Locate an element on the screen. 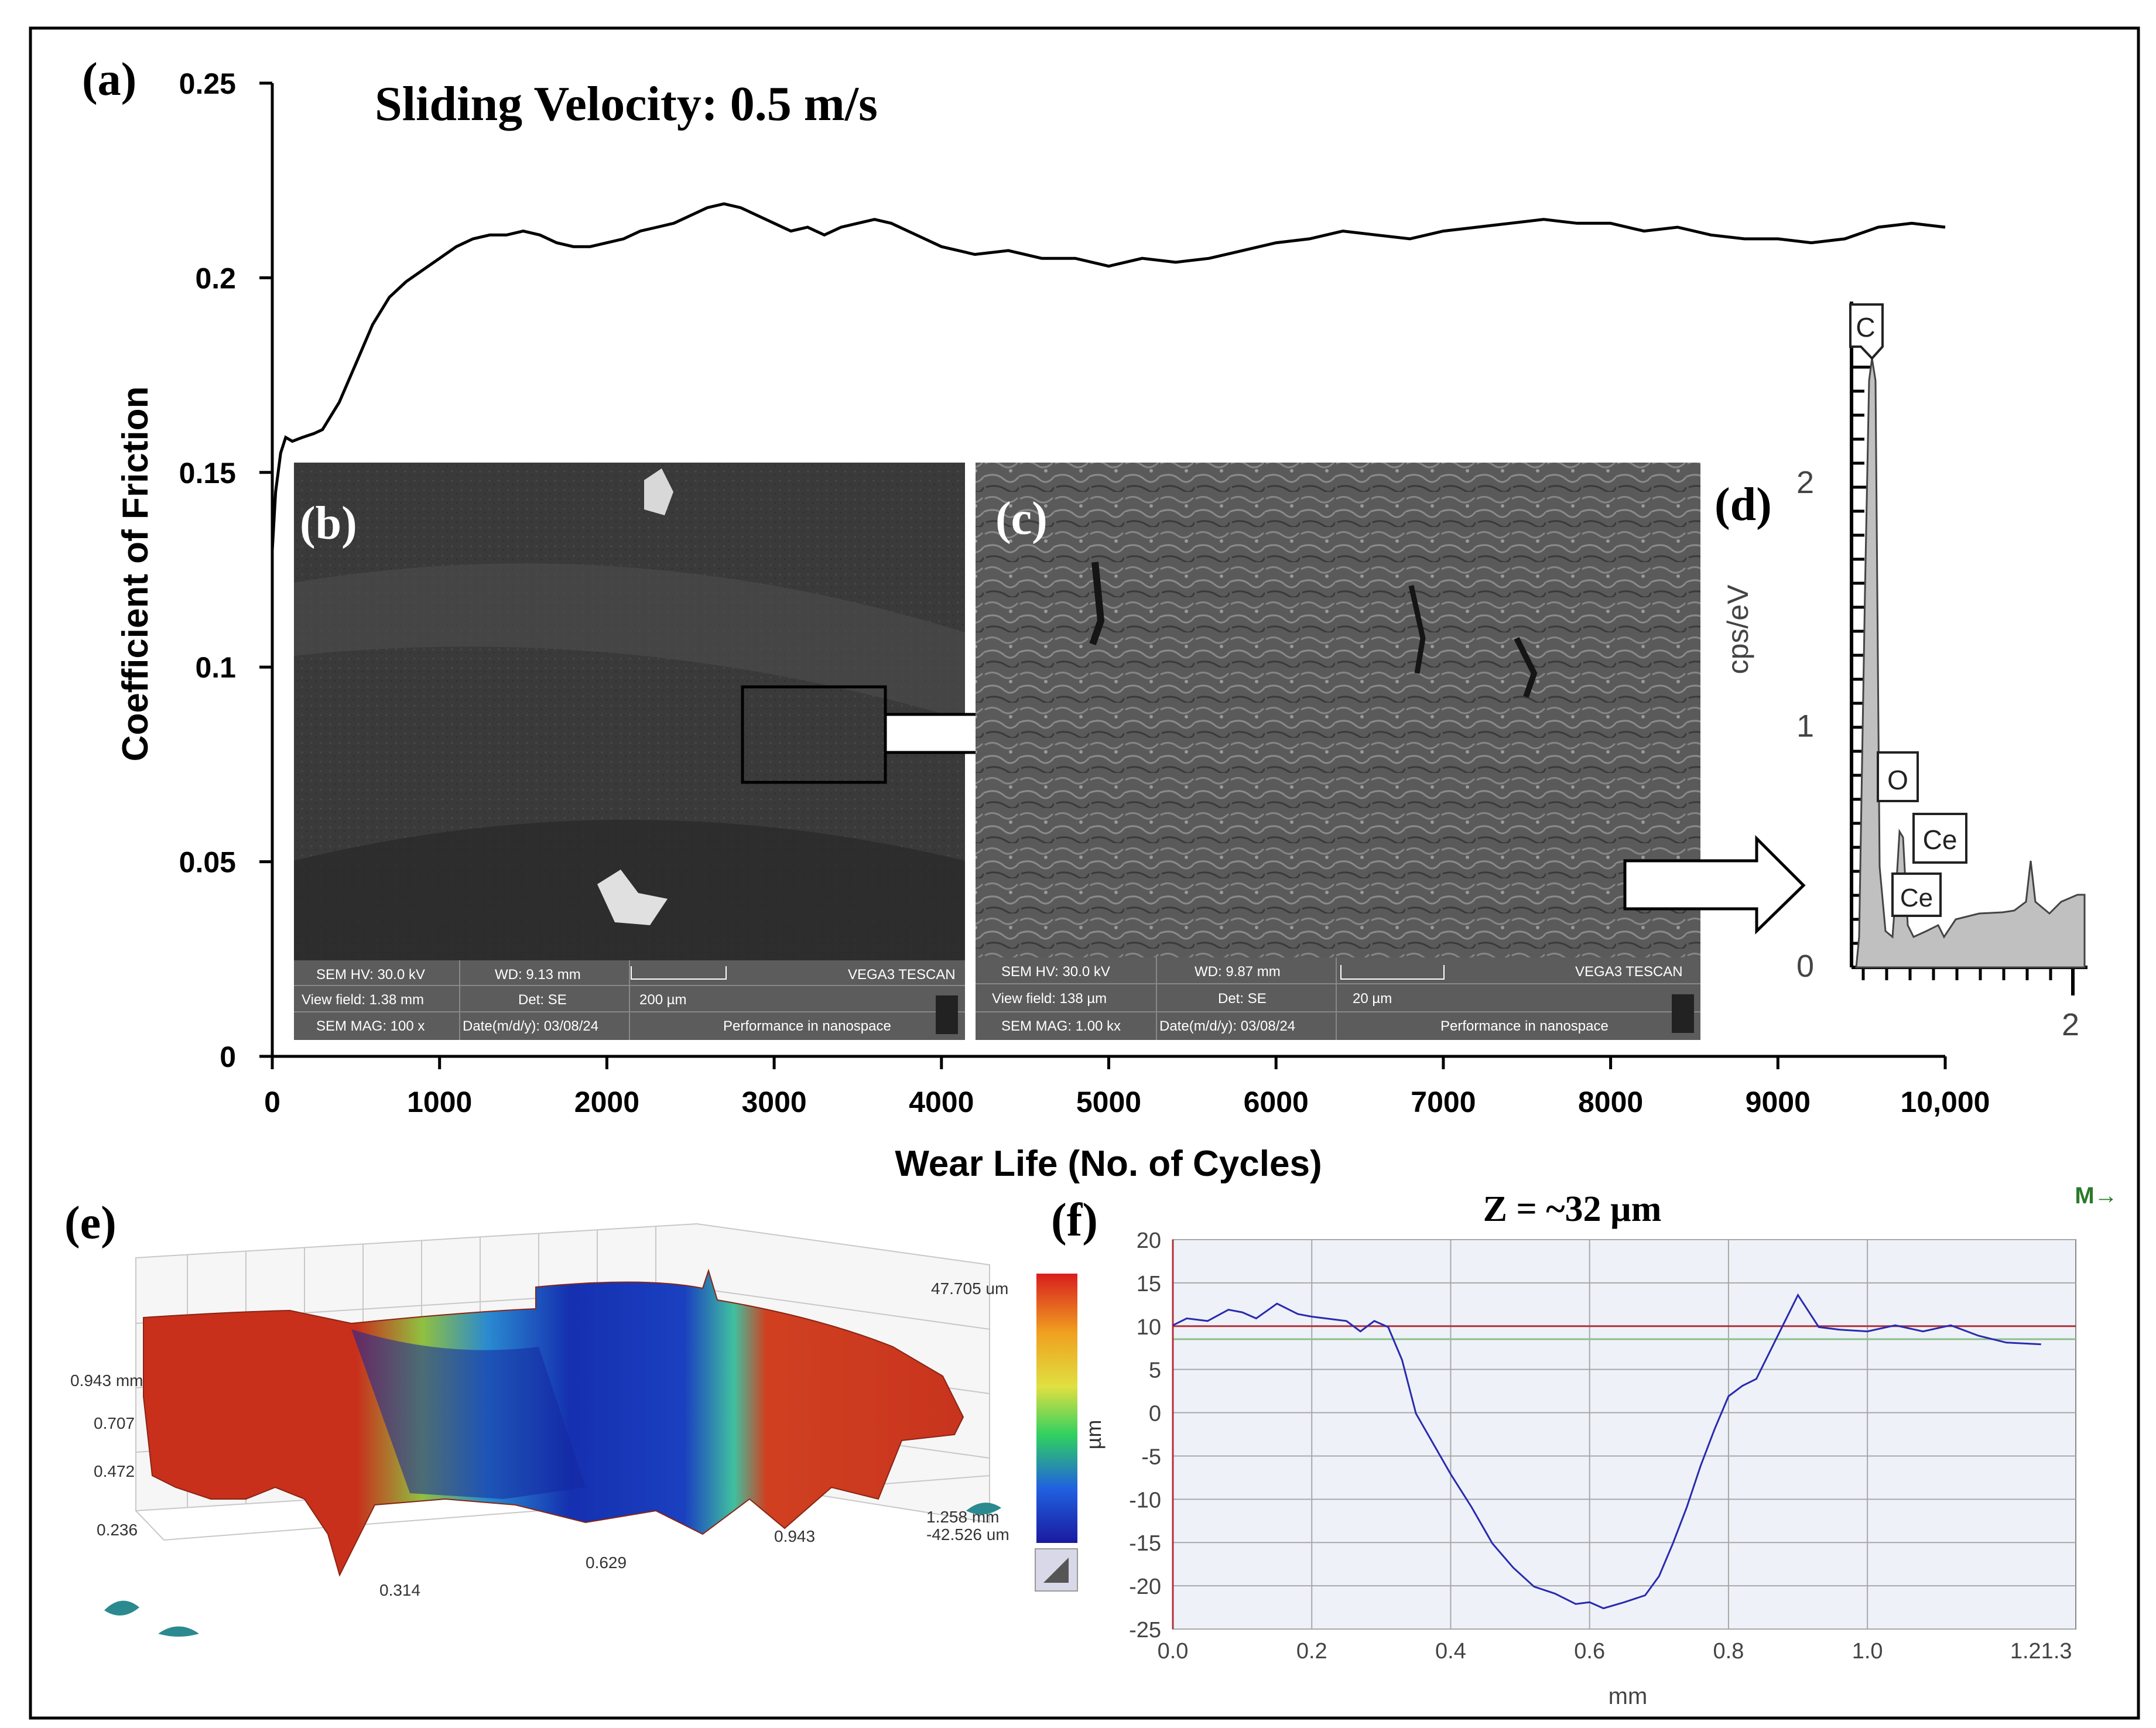 The width and height of the screenshot is (2156, 1728). edx-peak-ce-1: Ce is located at coordinates (1940, 838).